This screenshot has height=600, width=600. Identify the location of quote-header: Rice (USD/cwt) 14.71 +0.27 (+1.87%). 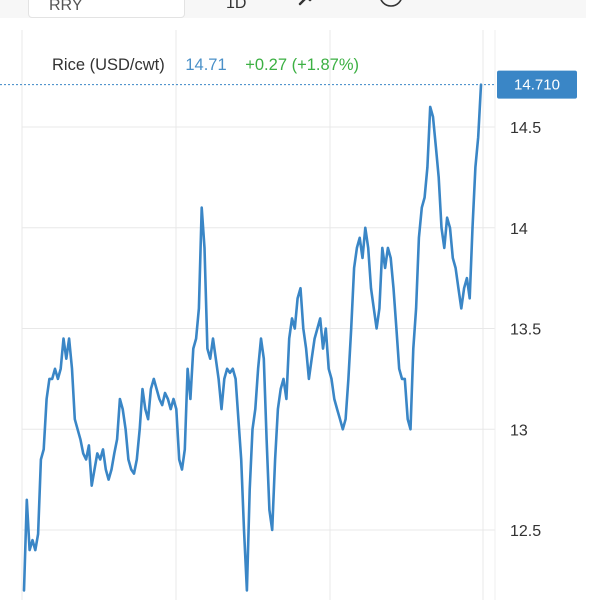
(205, 65).